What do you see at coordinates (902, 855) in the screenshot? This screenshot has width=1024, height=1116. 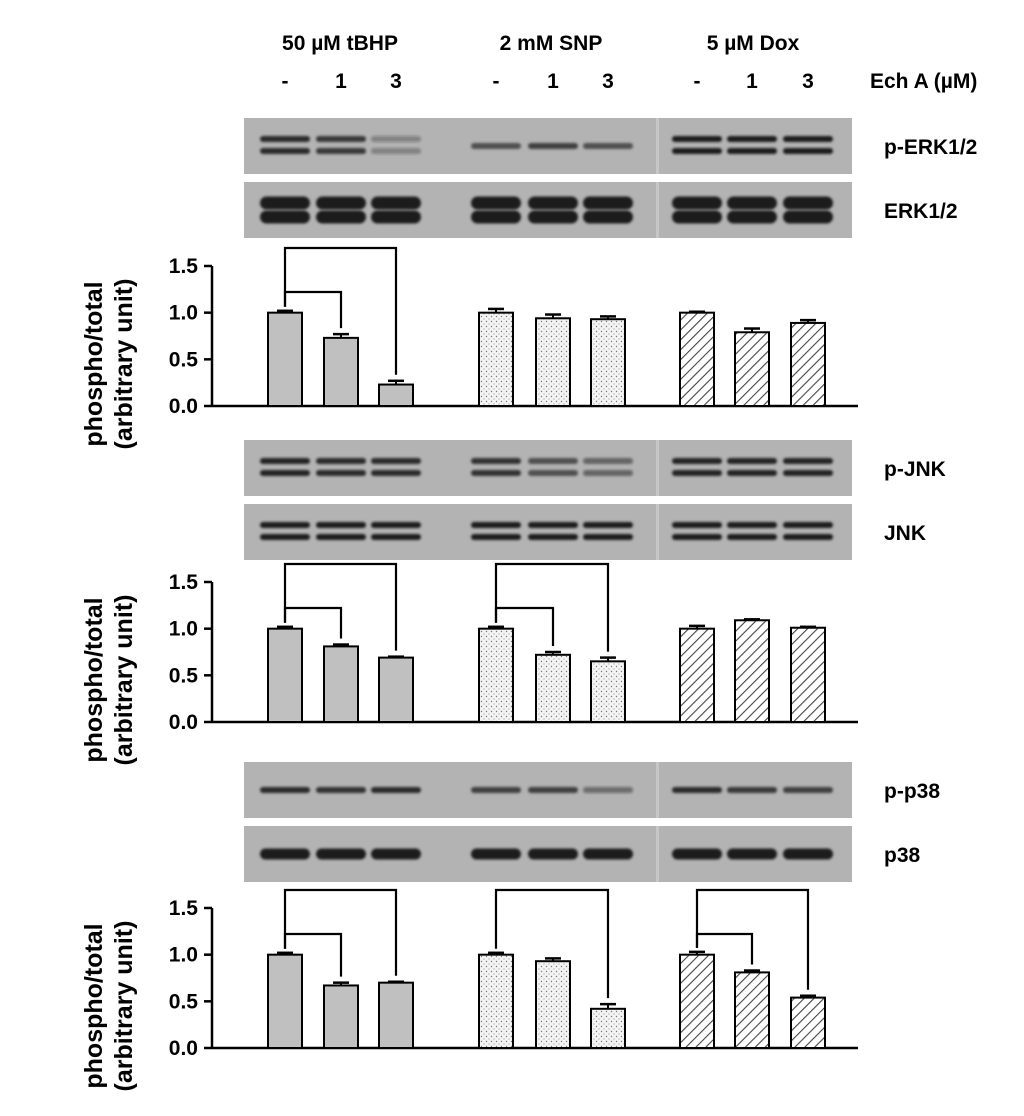 I see `blot-label: p38` at bounding box center [902, 855].